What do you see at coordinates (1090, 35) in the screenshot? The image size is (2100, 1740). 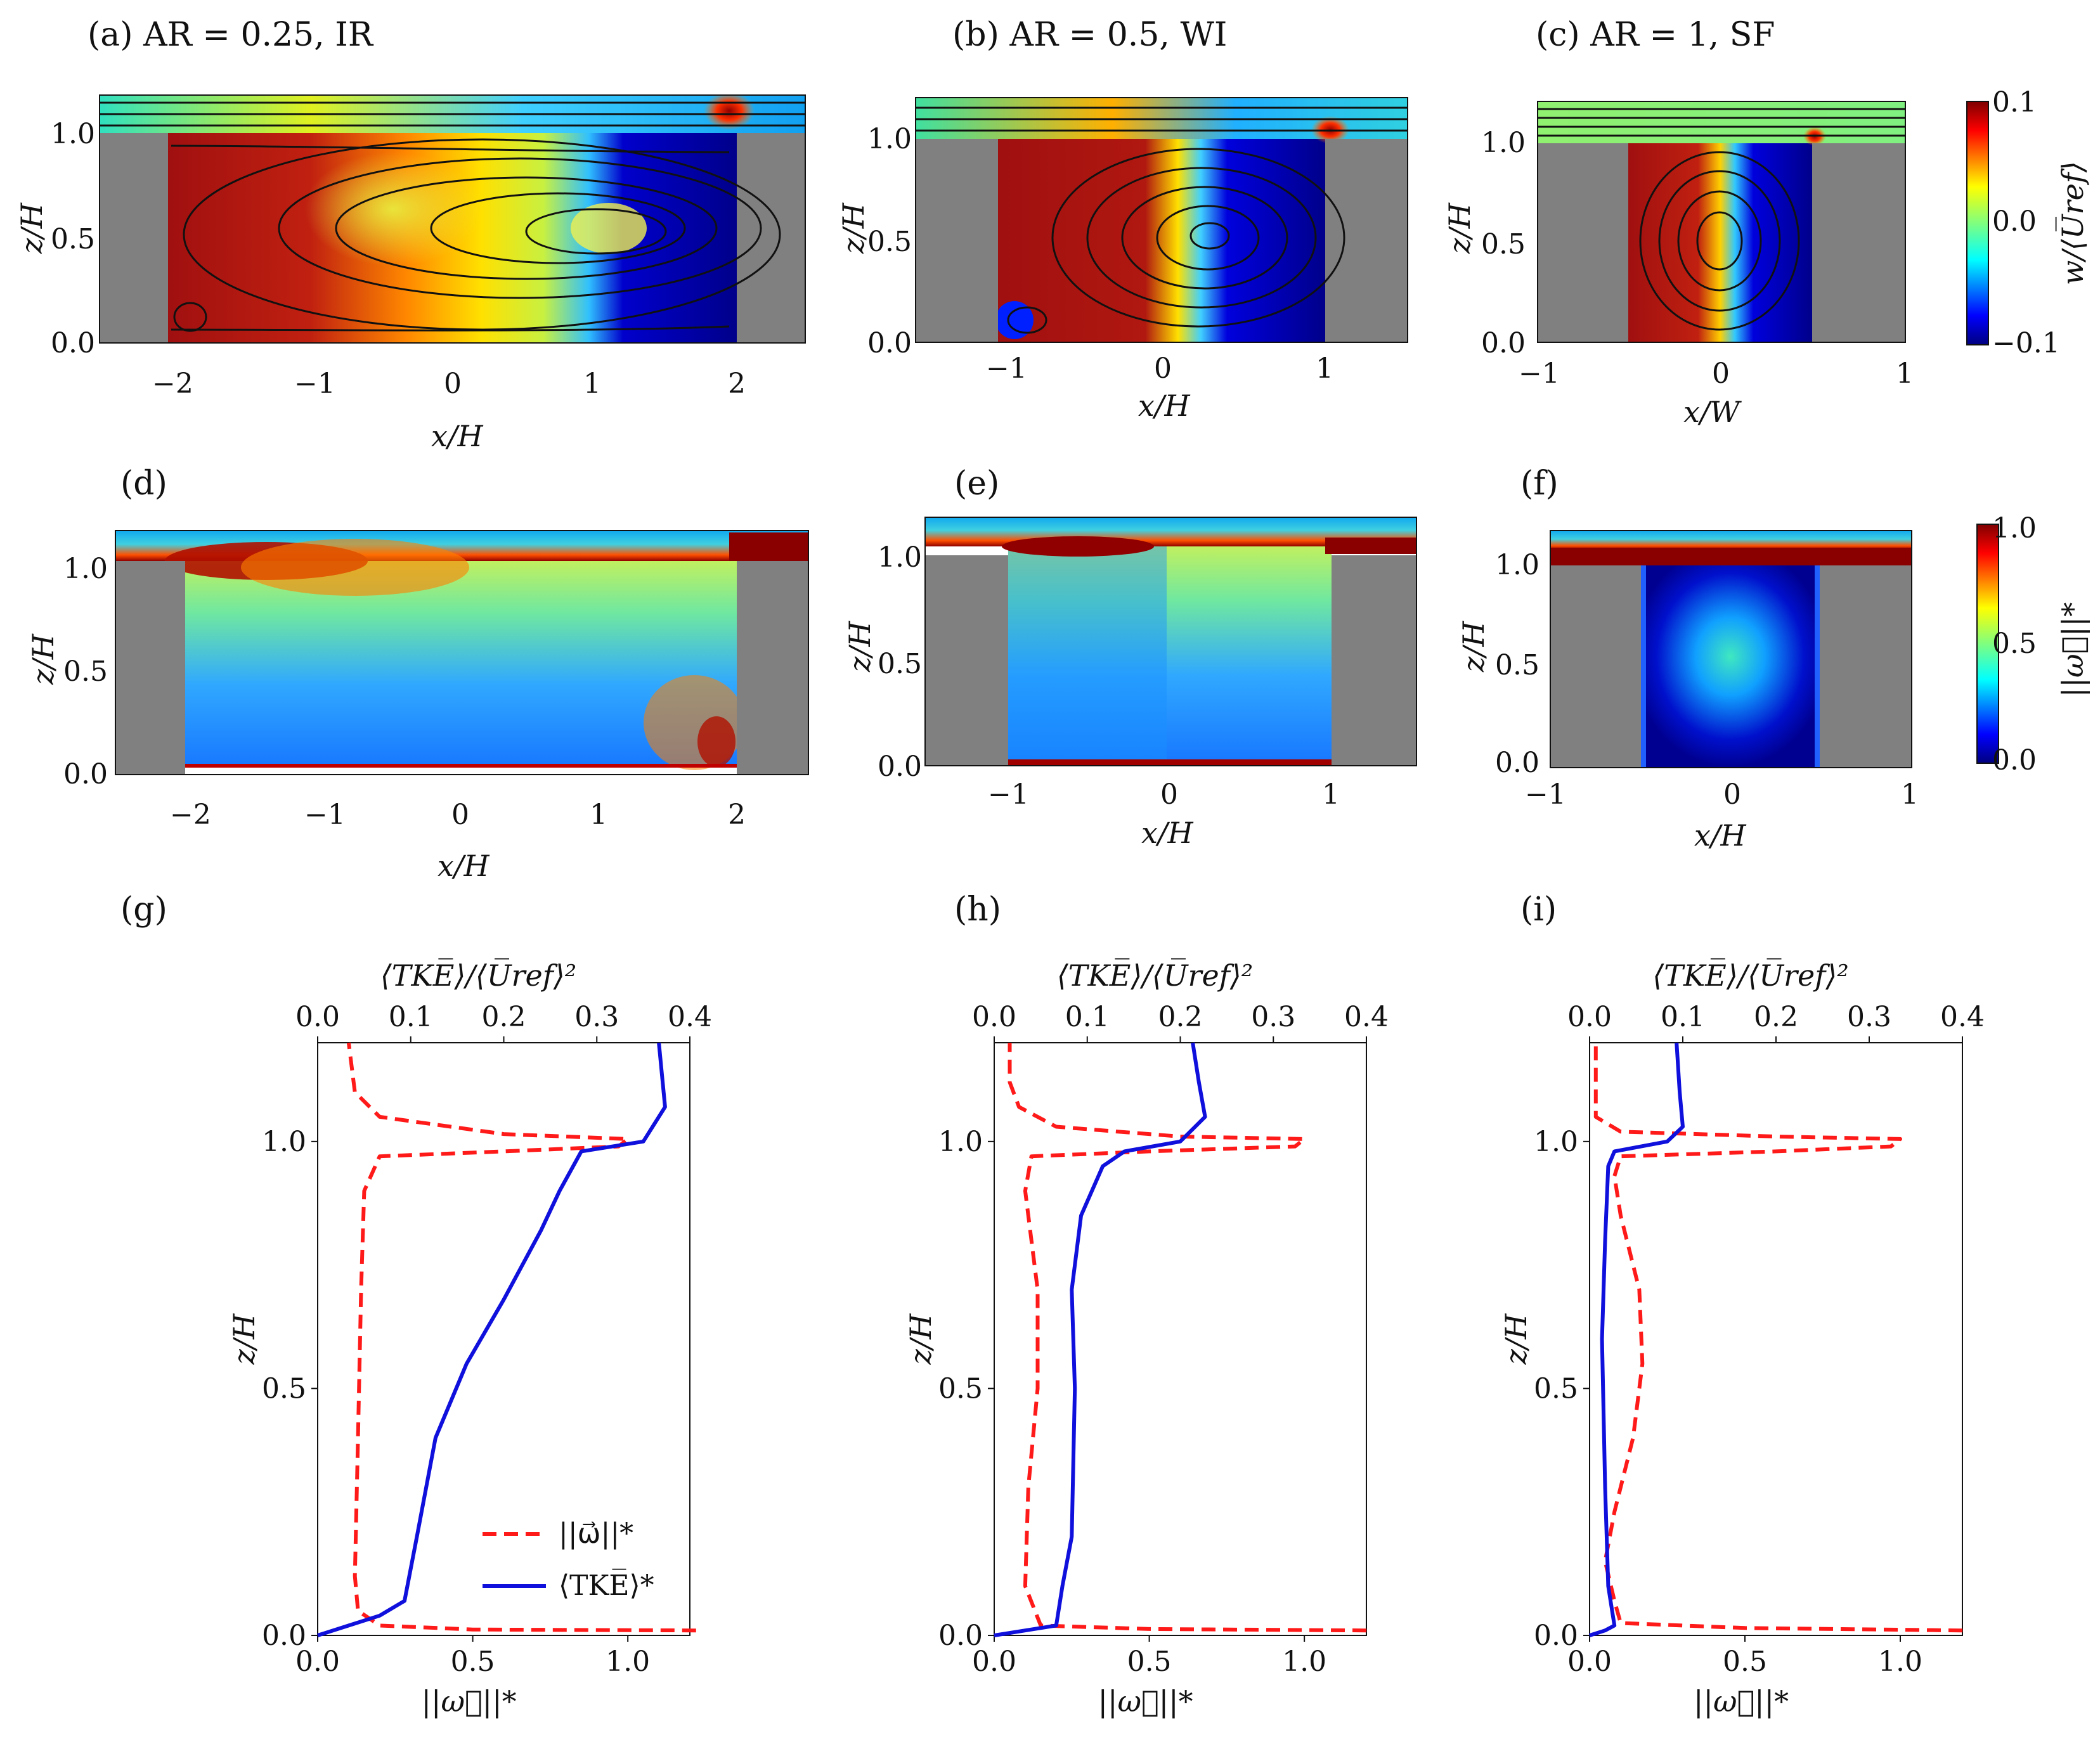 I see `panel-b-title: (b) AR = 0.5, WI` at bounding box center [1090, 35].